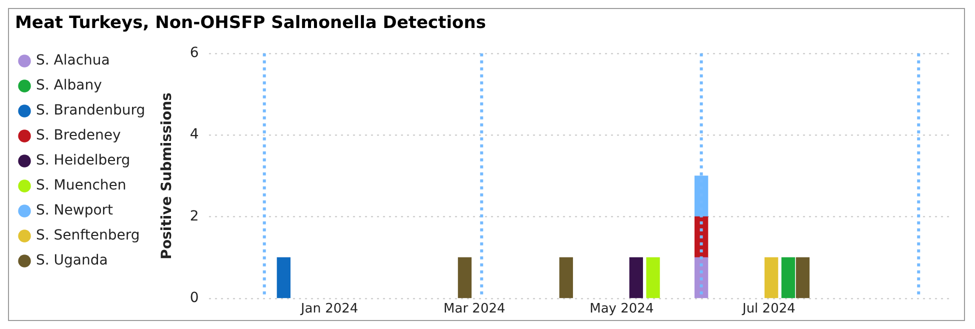 The image size is (975, 329). Describe the element at coordinates (768, 309) in the screenshot. I see `x-tick-label: Jul 2024` at that location.